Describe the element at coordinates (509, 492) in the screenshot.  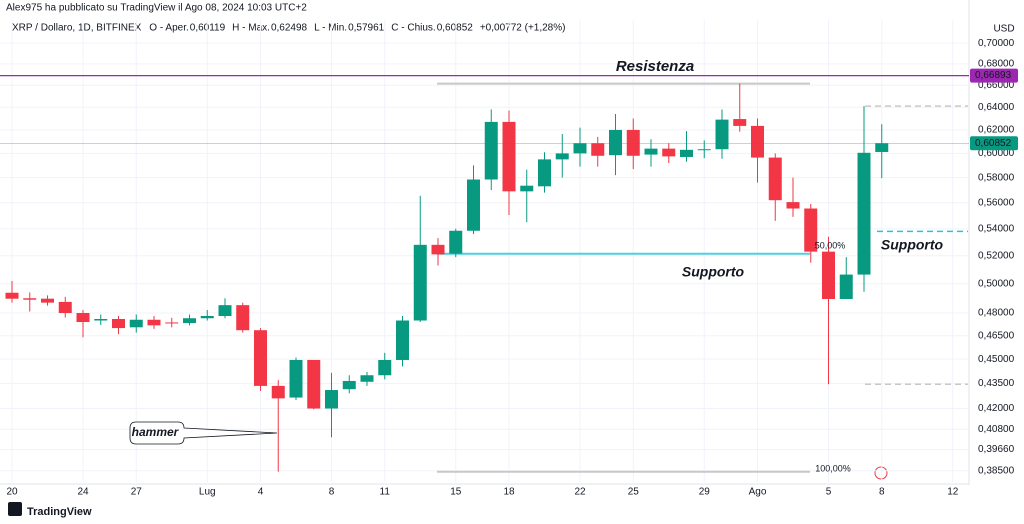
I see `x-tick-label: 18` at that location.